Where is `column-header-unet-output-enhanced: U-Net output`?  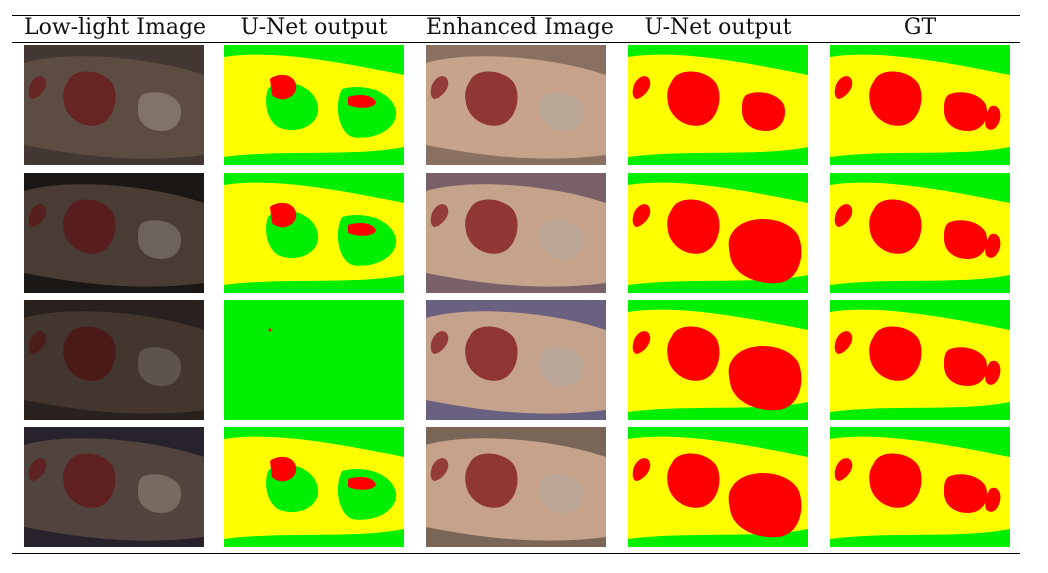
column-header-unet-output-enhanced: U-Net output is located at coordinates (718, 27).